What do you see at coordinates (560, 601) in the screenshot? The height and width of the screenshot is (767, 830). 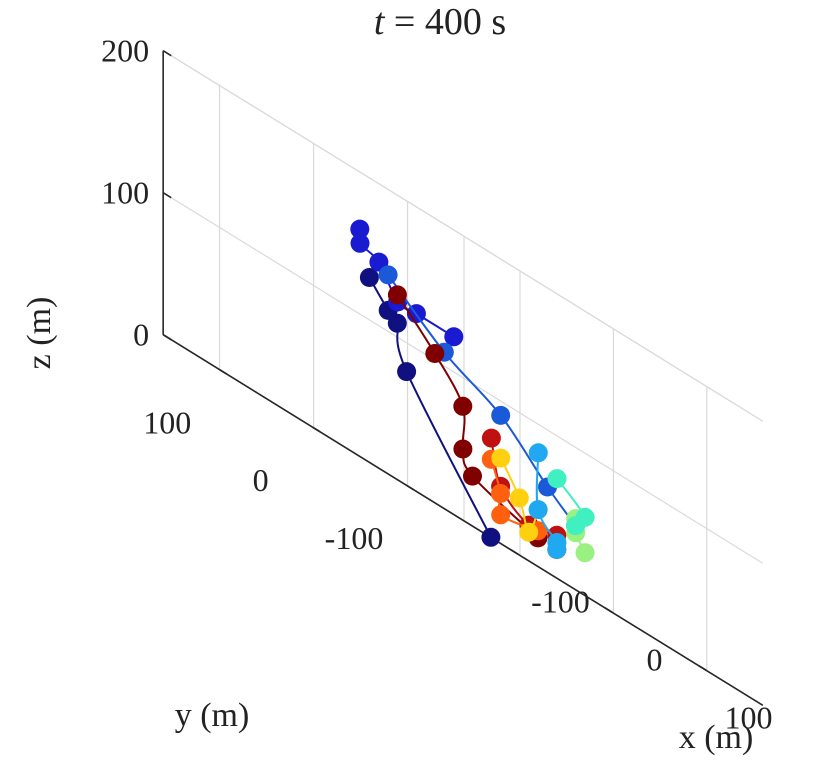 I see `x-tick-label: -100` at bounding box center [560, 601].